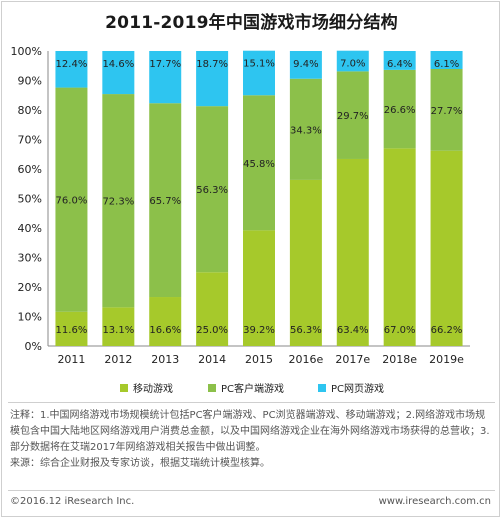  I want to click on data-label-web: 17.7%, so click(165, 64).